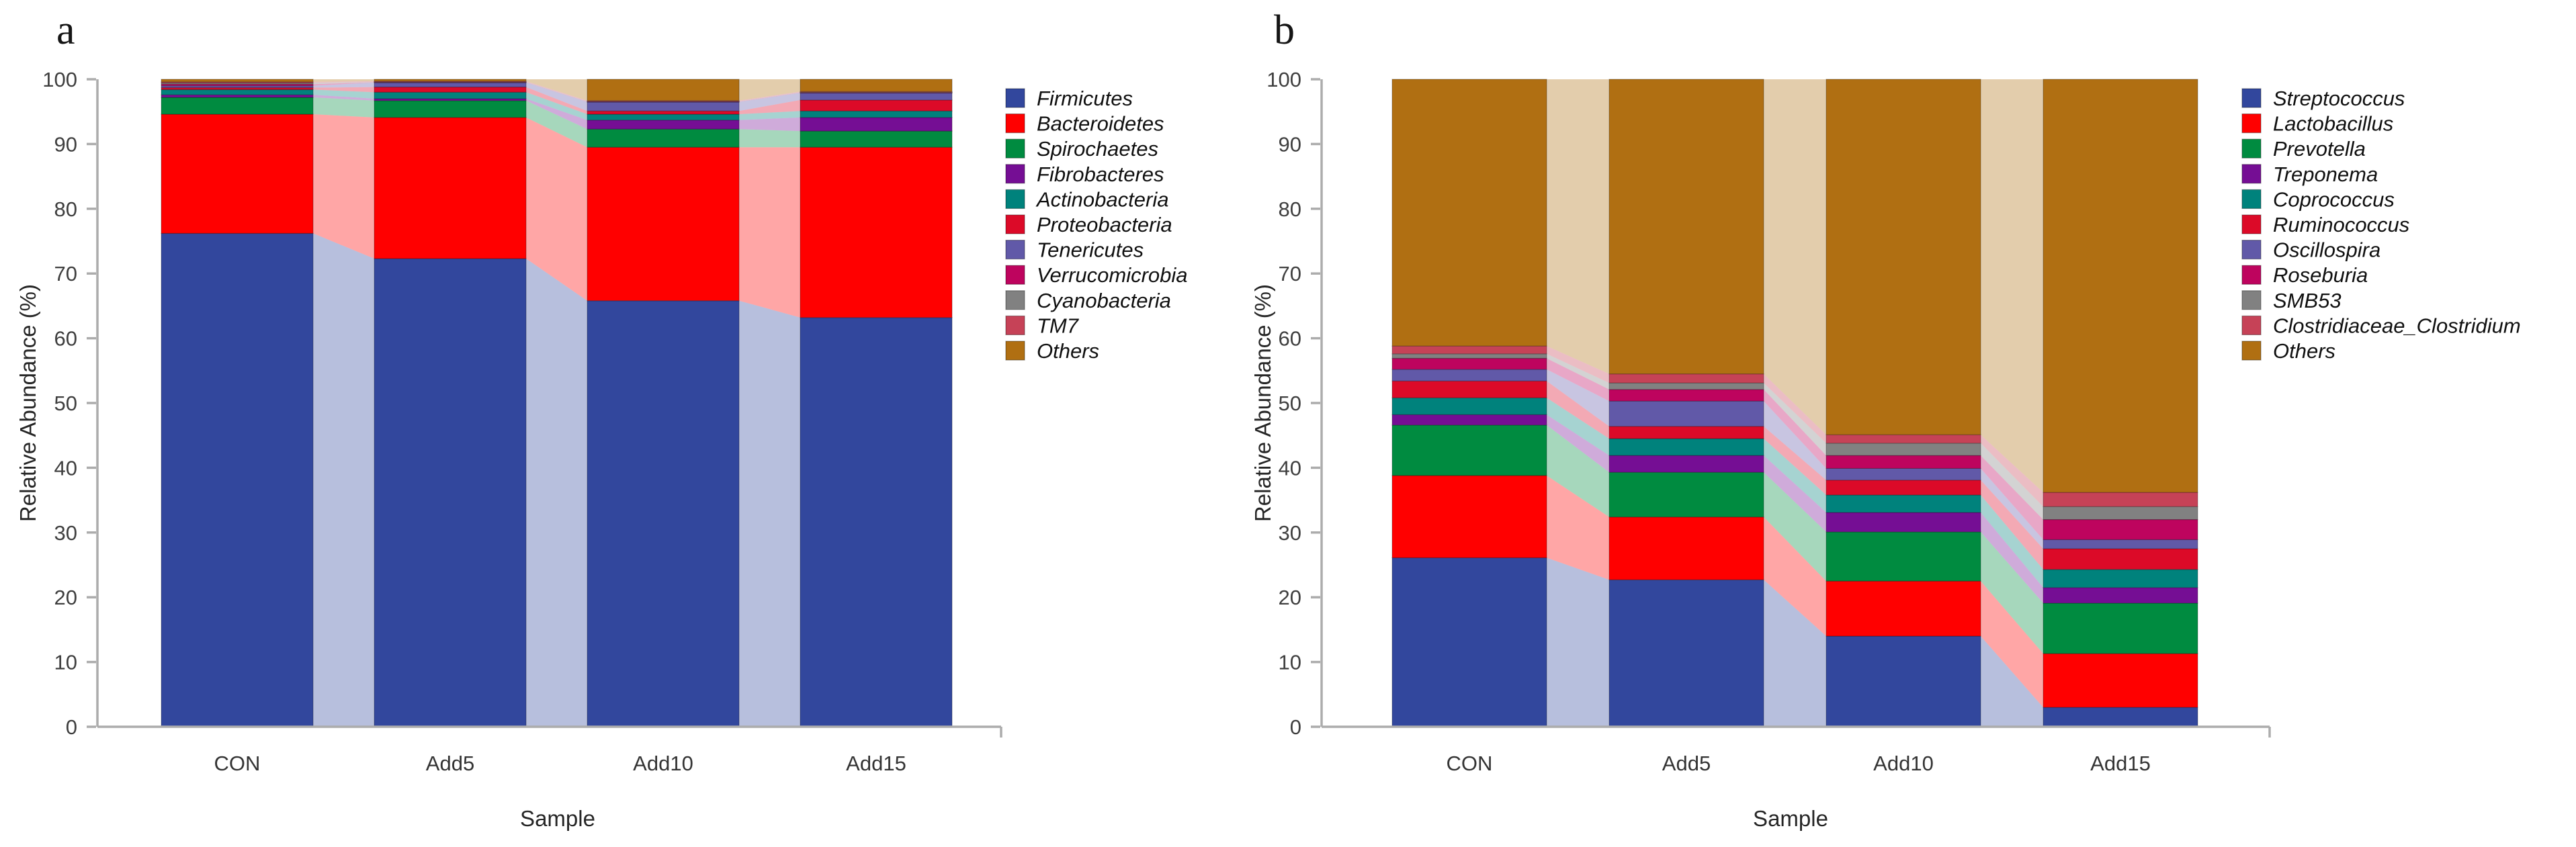 This screenshot has width=2576, height=847. What do you see at coordinates (2304, 275) in the screenshot?
I see `legend-item-Roseburia: Roseburia` at bounding box center [2304, 275].